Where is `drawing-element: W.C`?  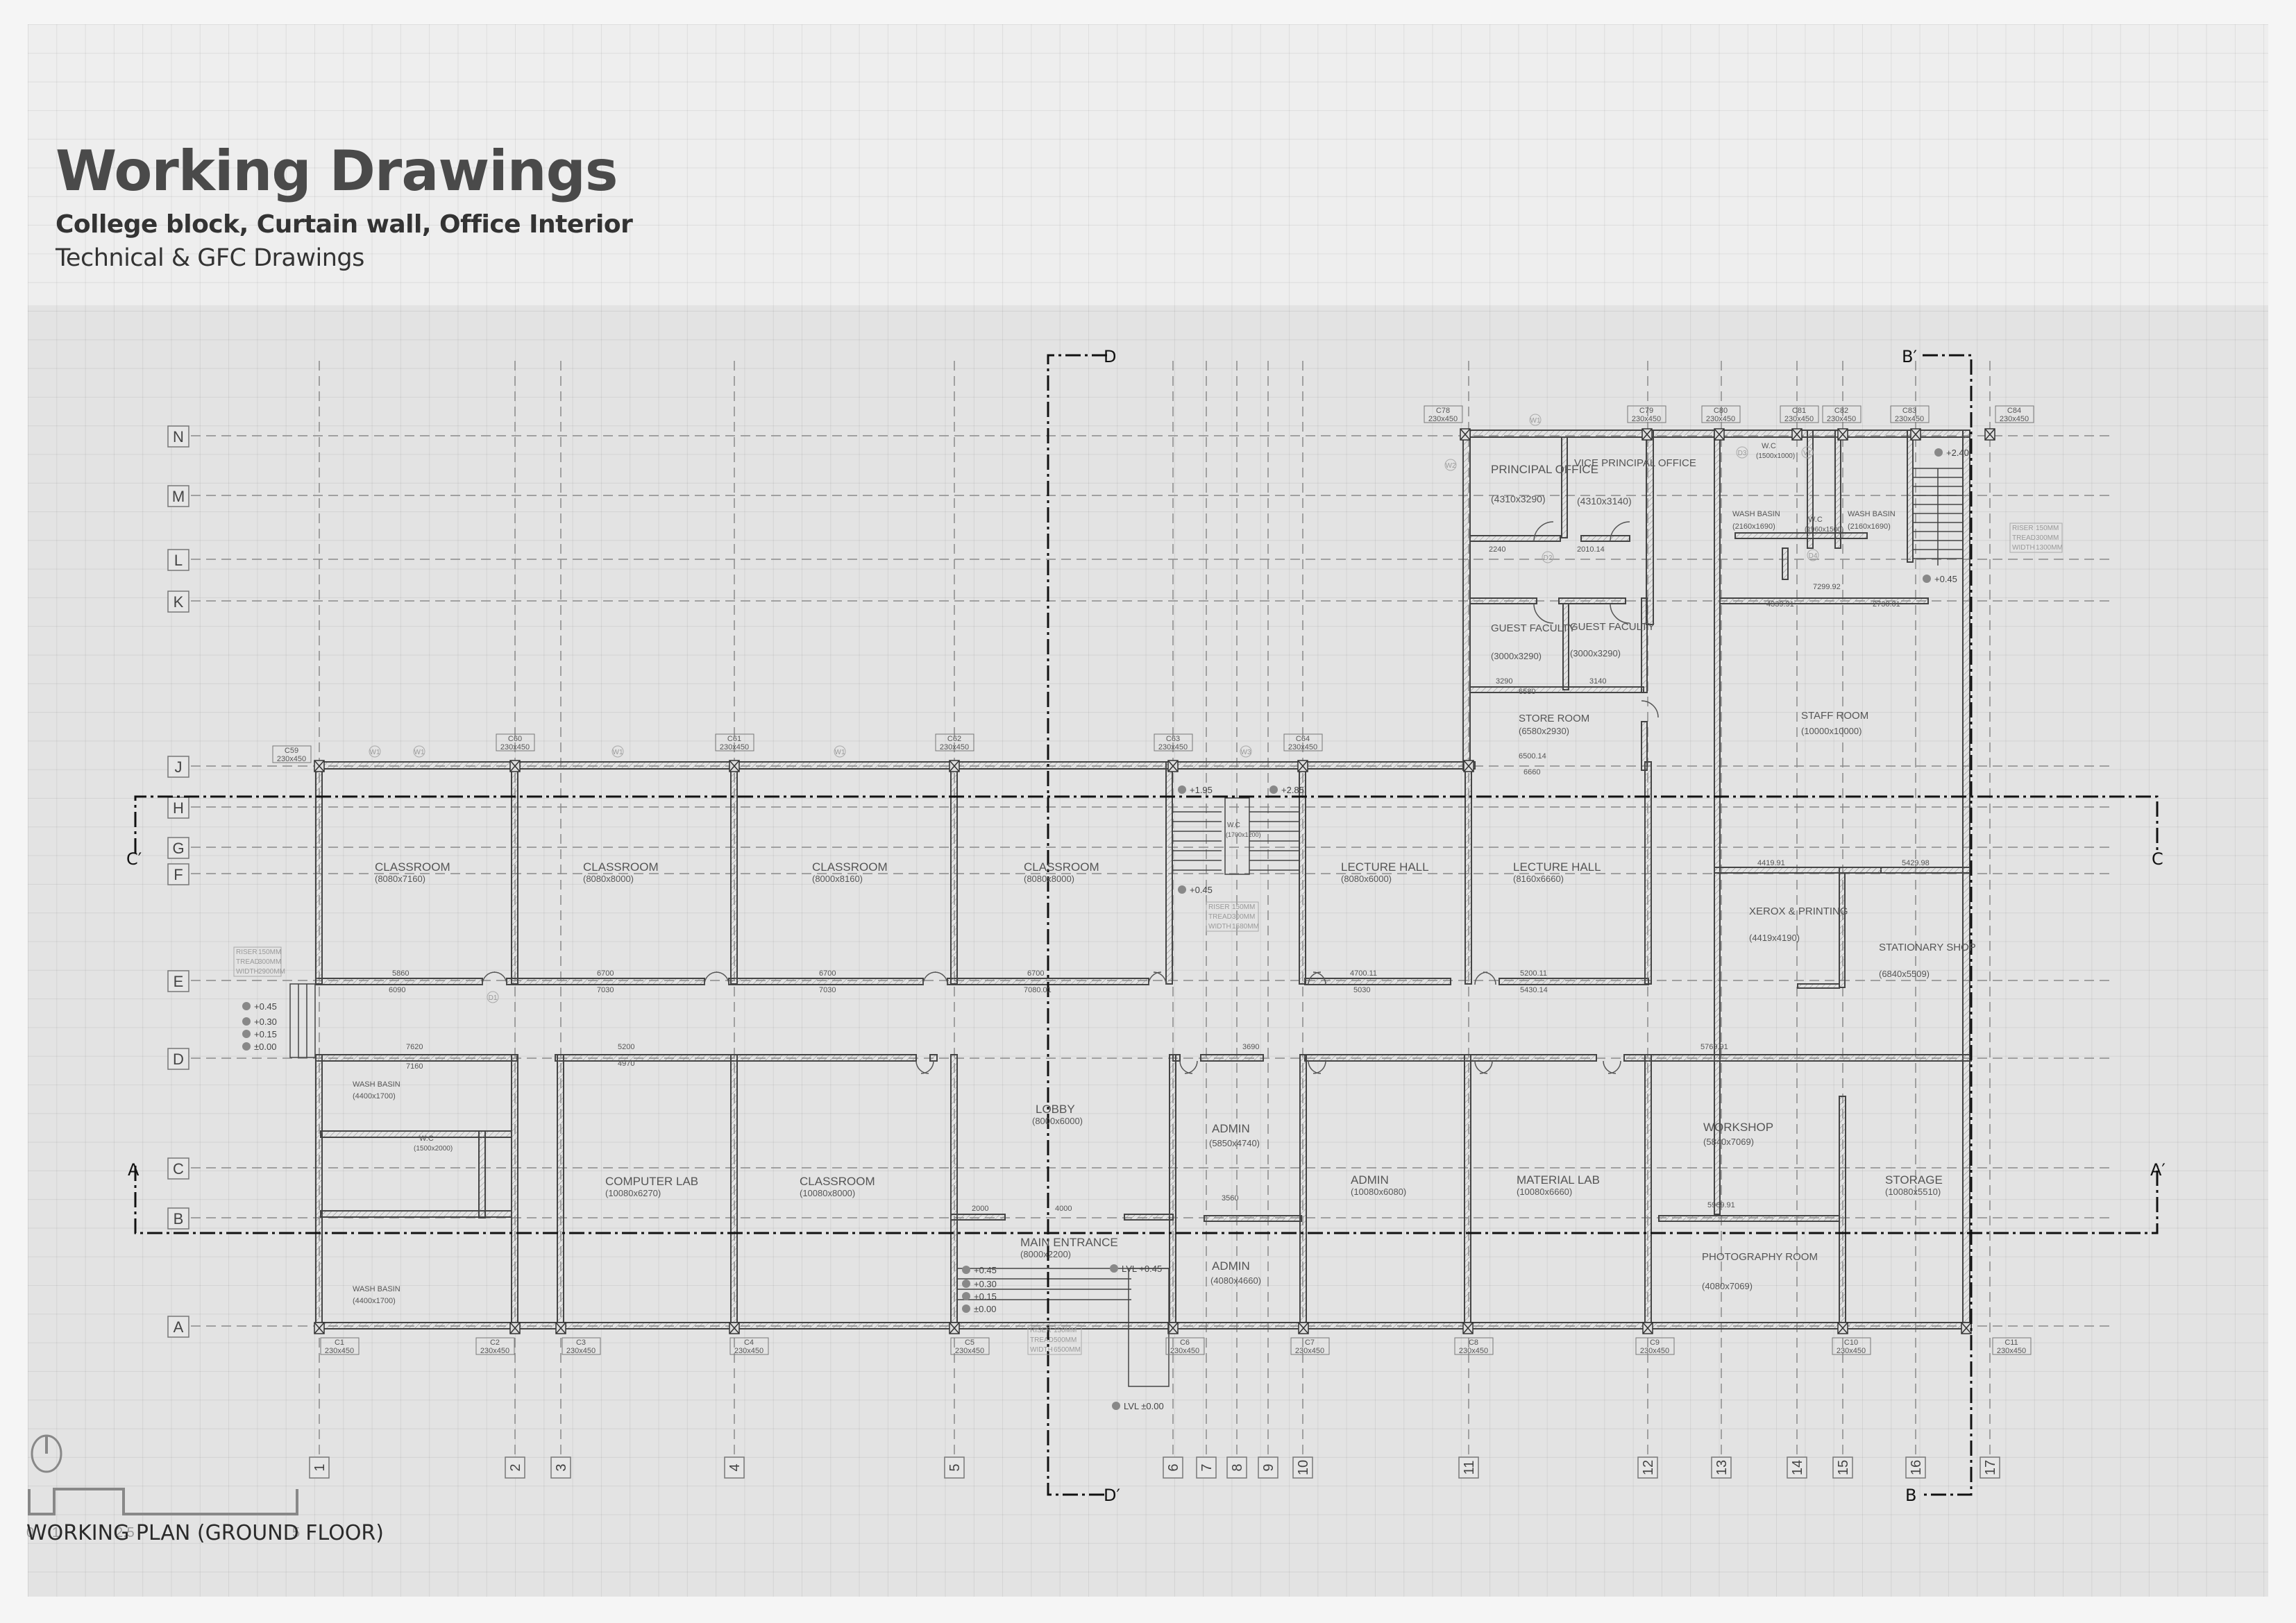
drawing-element: W.C is located at coordinates (1234, 825).